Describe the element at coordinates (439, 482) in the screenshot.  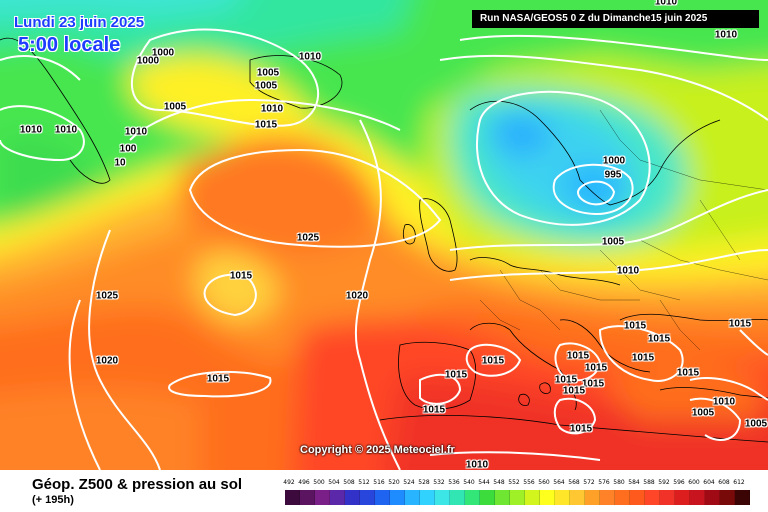
I see `scale-label: 532` at that location.